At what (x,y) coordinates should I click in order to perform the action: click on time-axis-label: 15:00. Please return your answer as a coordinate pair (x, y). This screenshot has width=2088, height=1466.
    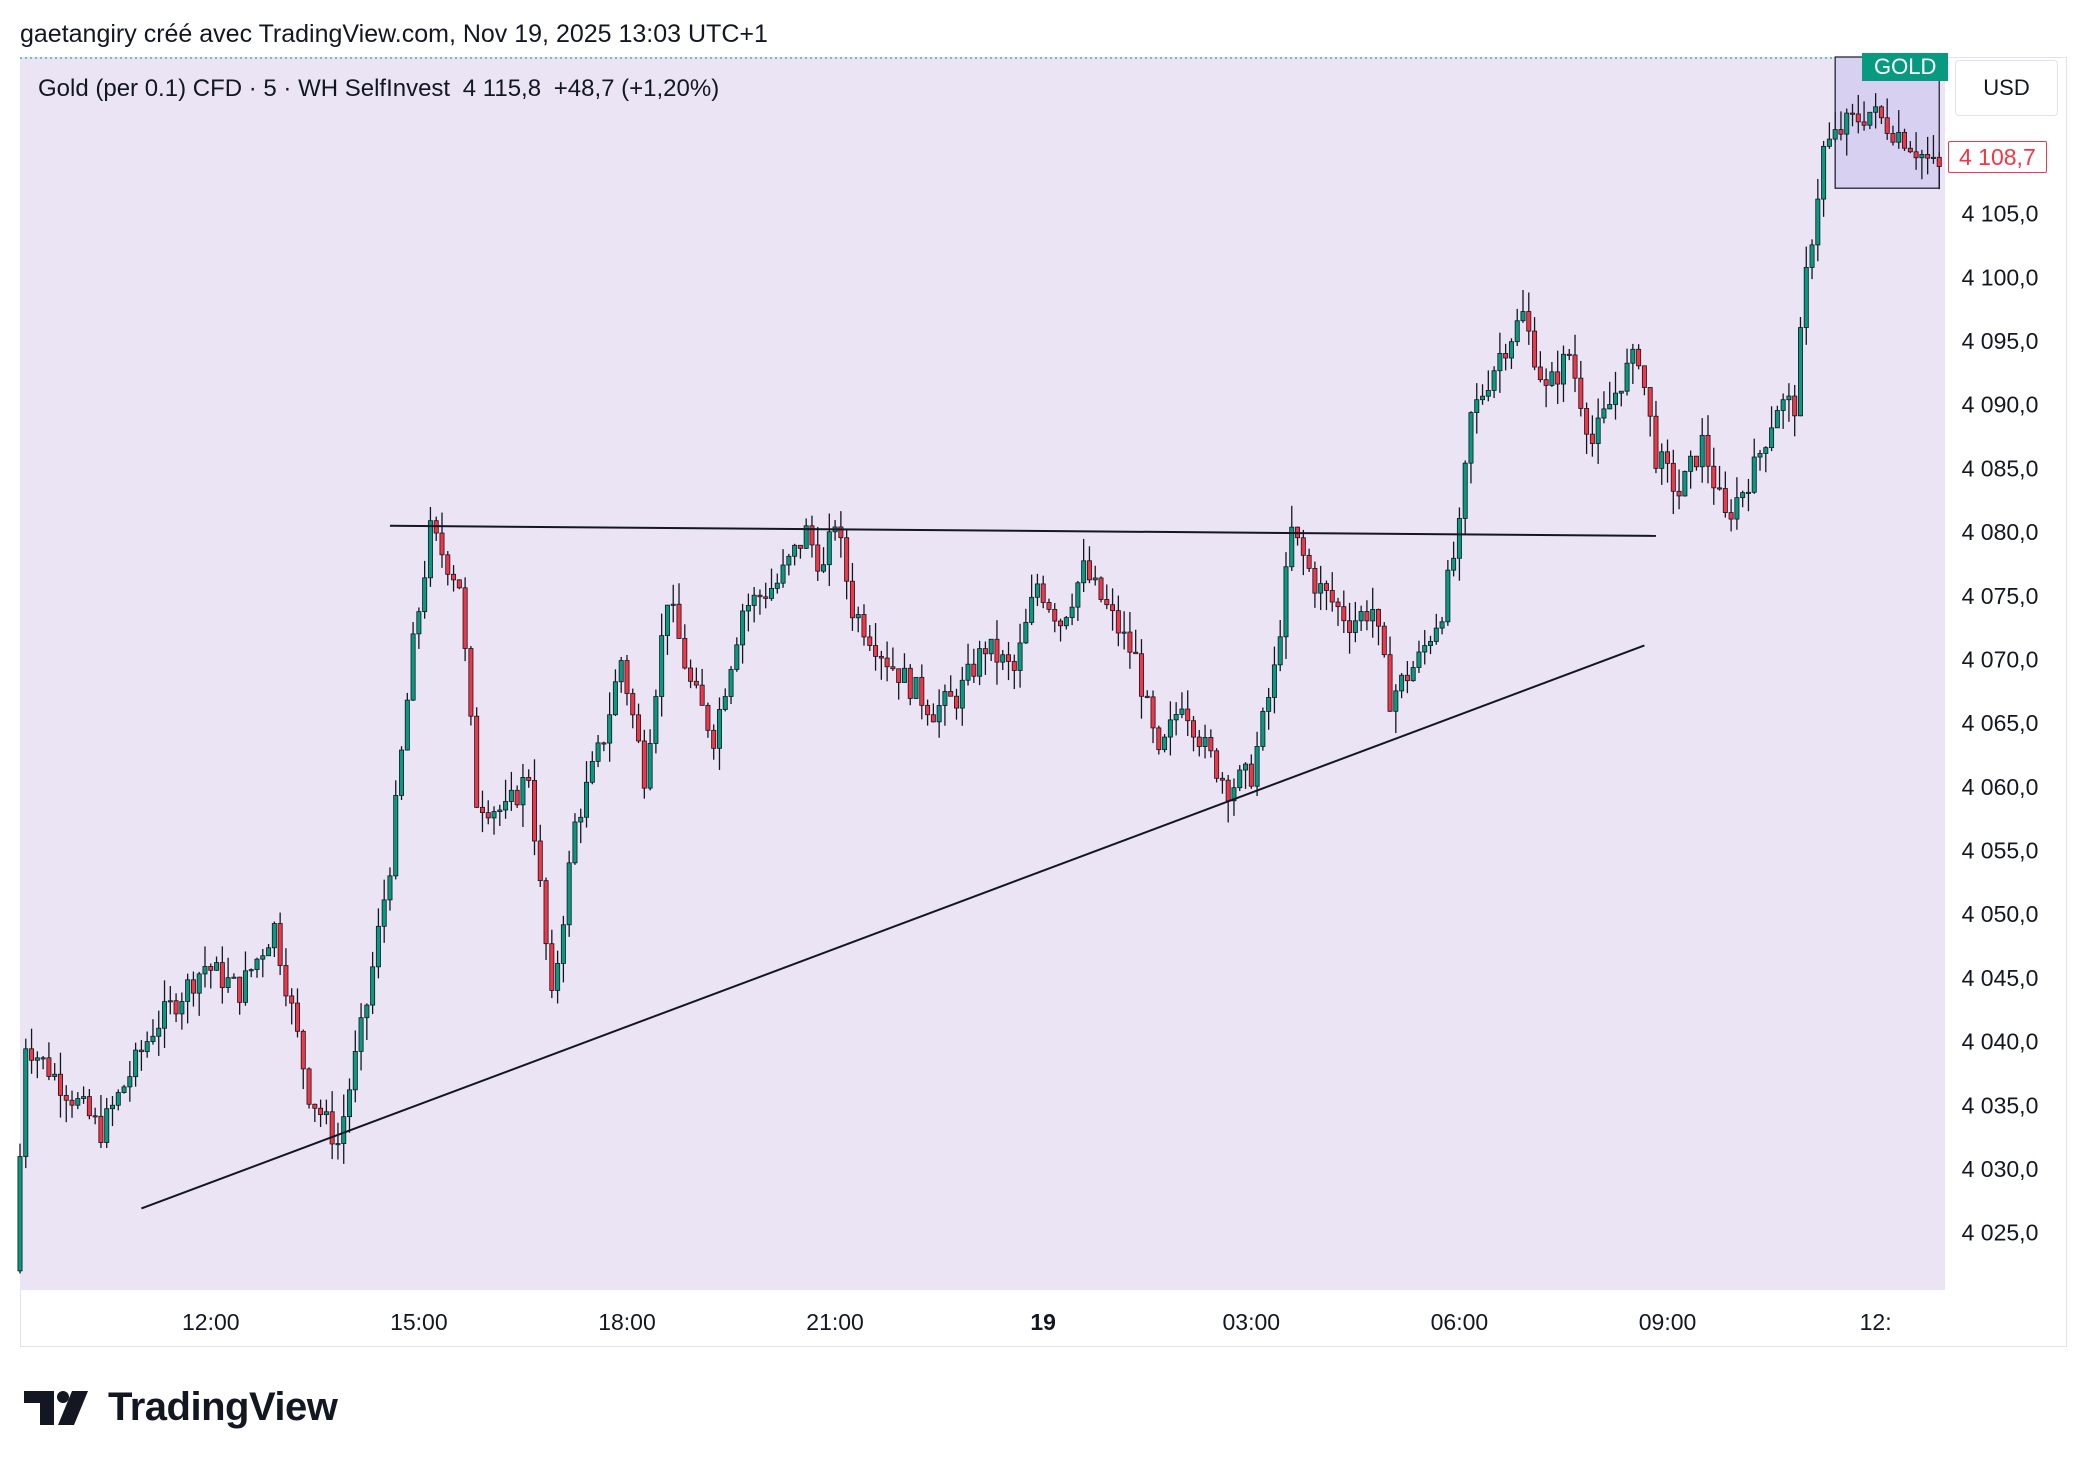
    Looking at the image, I should click on (419, 1322).